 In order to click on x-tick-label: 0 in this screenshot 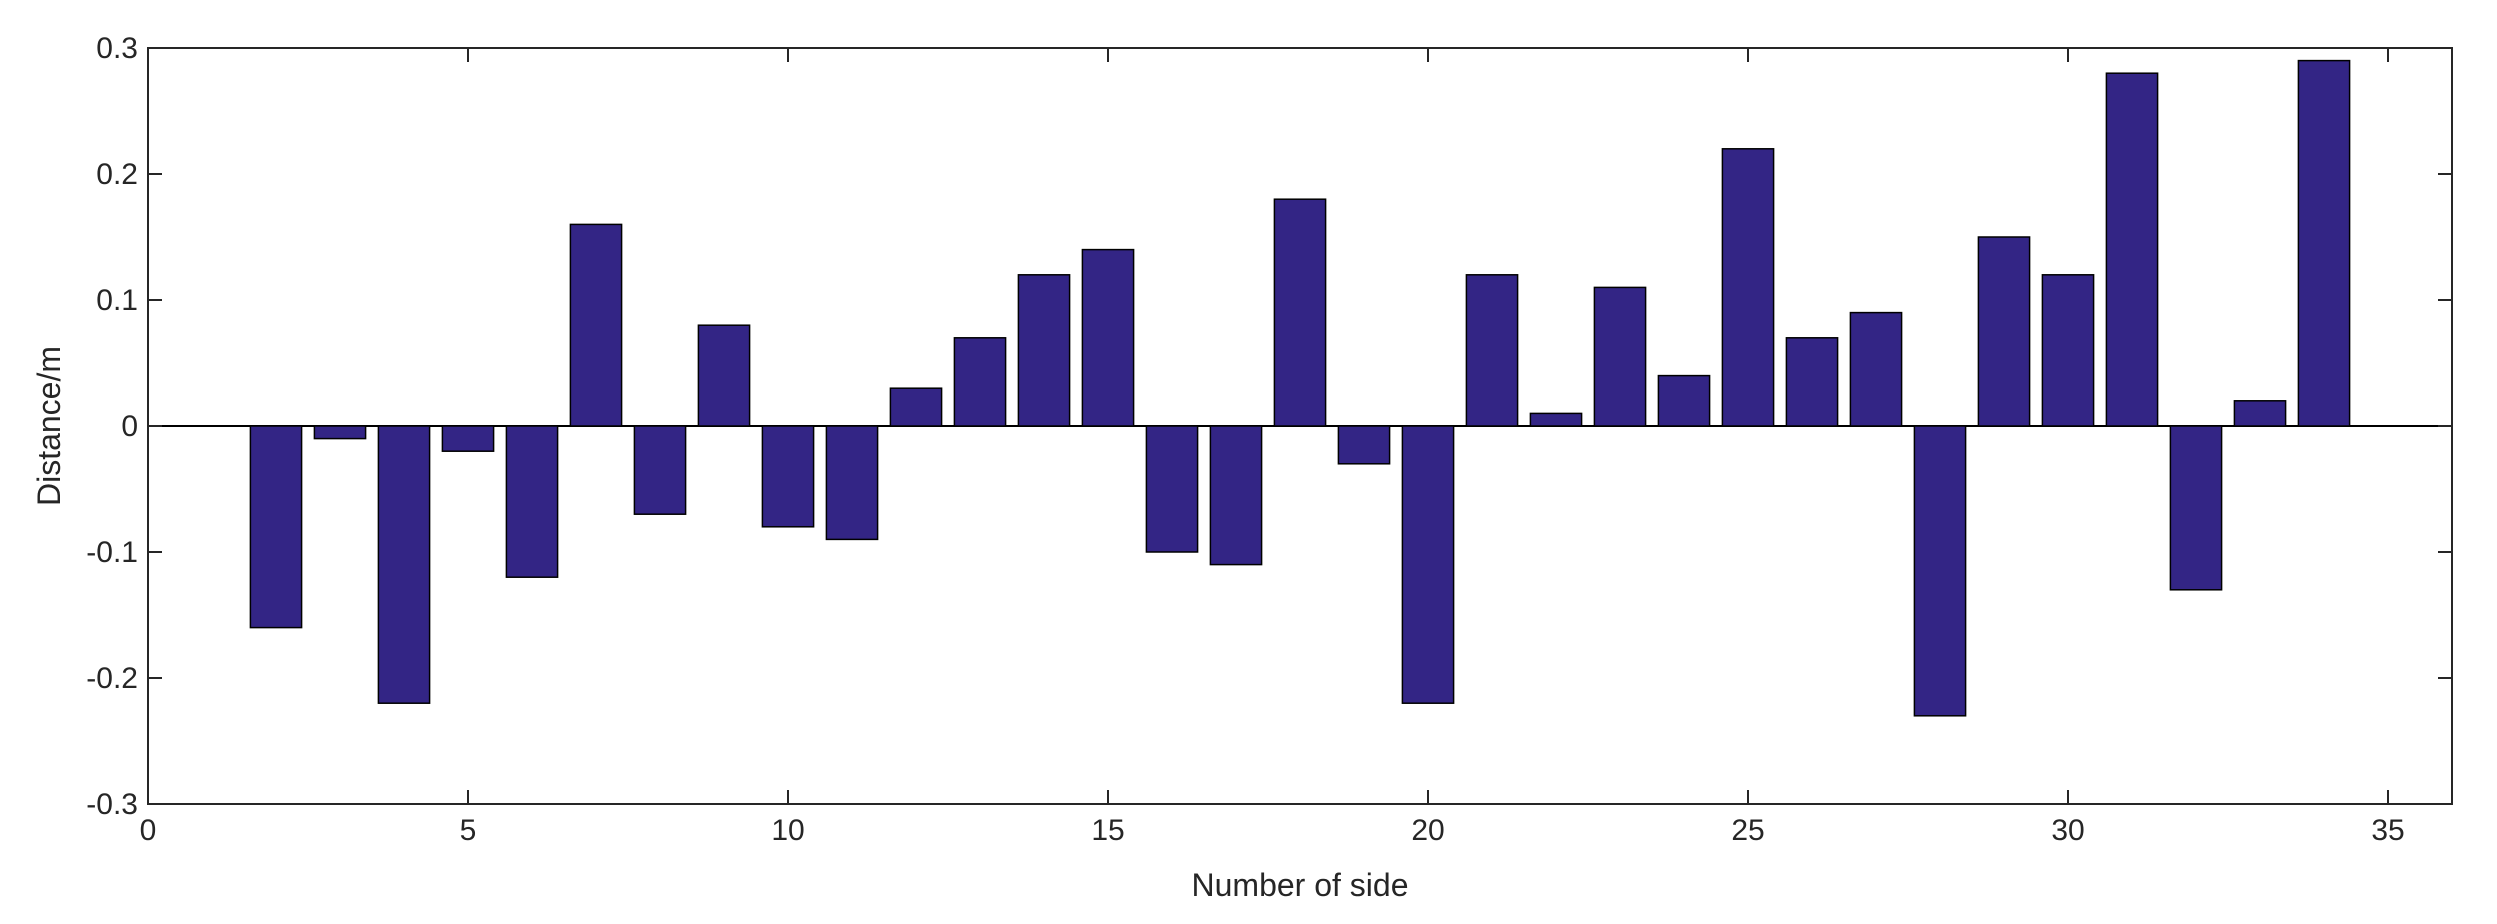, I will do `click(148, 830)`.